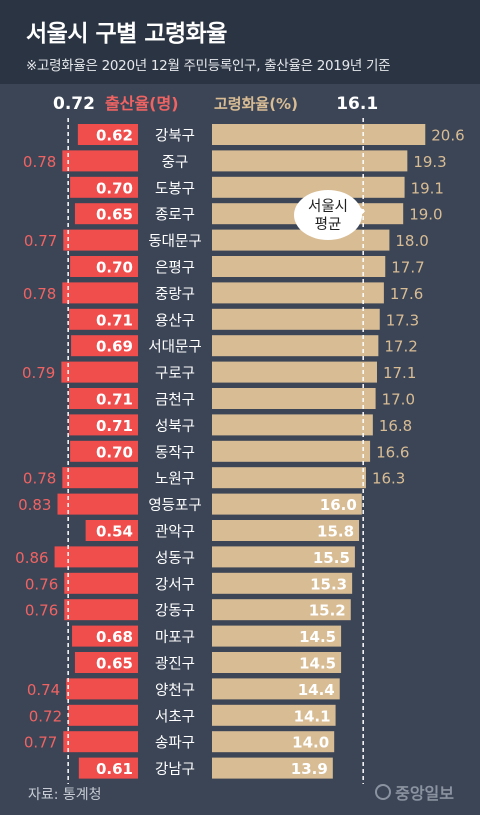 The height and width of the screenshot is (815, 480). Describe the element at coordinates (175, 716) in the screenshot. I see `district-label: 서초구` at that location.